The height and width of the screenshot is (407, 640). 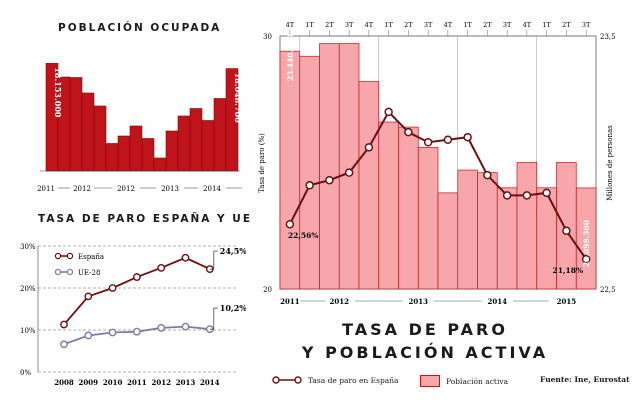 I want to click on legend-tasa: Tasa de paro en España, so click(x=335, y=380).